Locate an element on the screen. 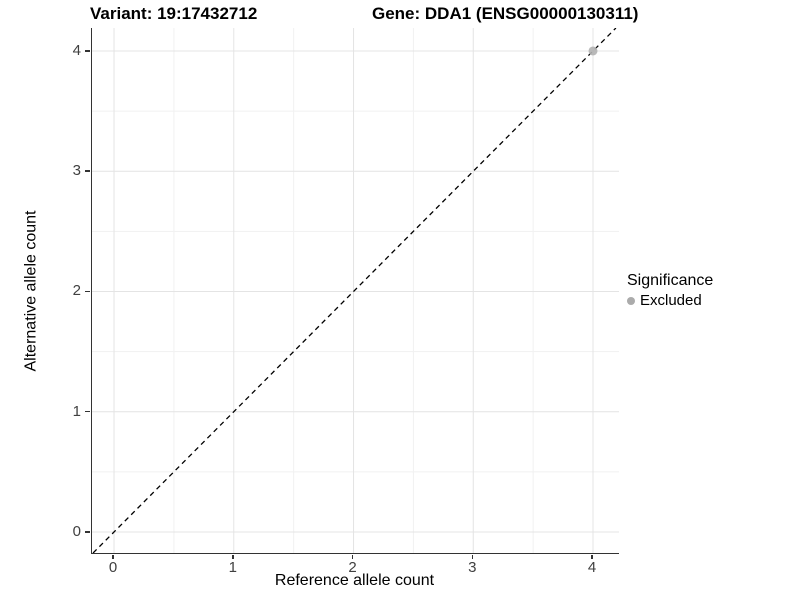 This screenshot has width=800, height=600. x-tick-label: 2 is located at coordinates (352, 567).